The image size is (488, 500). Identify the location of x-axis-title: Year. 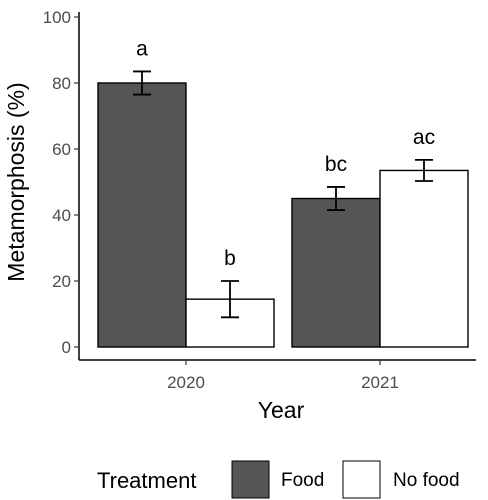
(281, 410).